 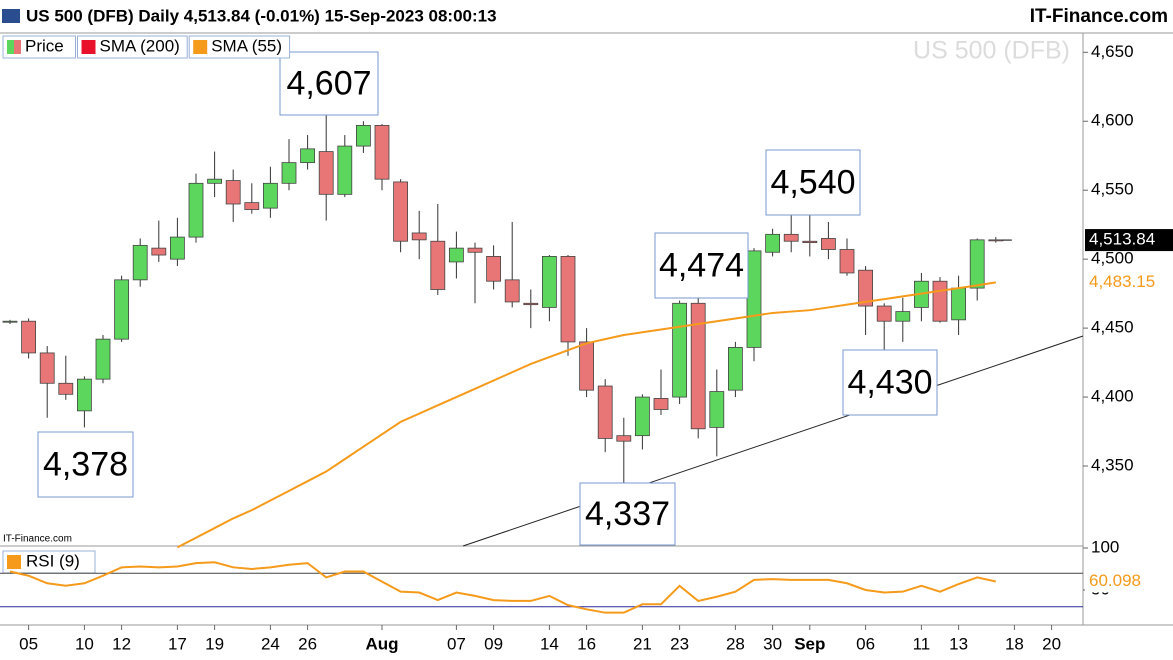 What do you see at coordinates (1099, 16) in the screenshot?
I see `source: IT-Finance.com` at bounding box center [1099, 16].